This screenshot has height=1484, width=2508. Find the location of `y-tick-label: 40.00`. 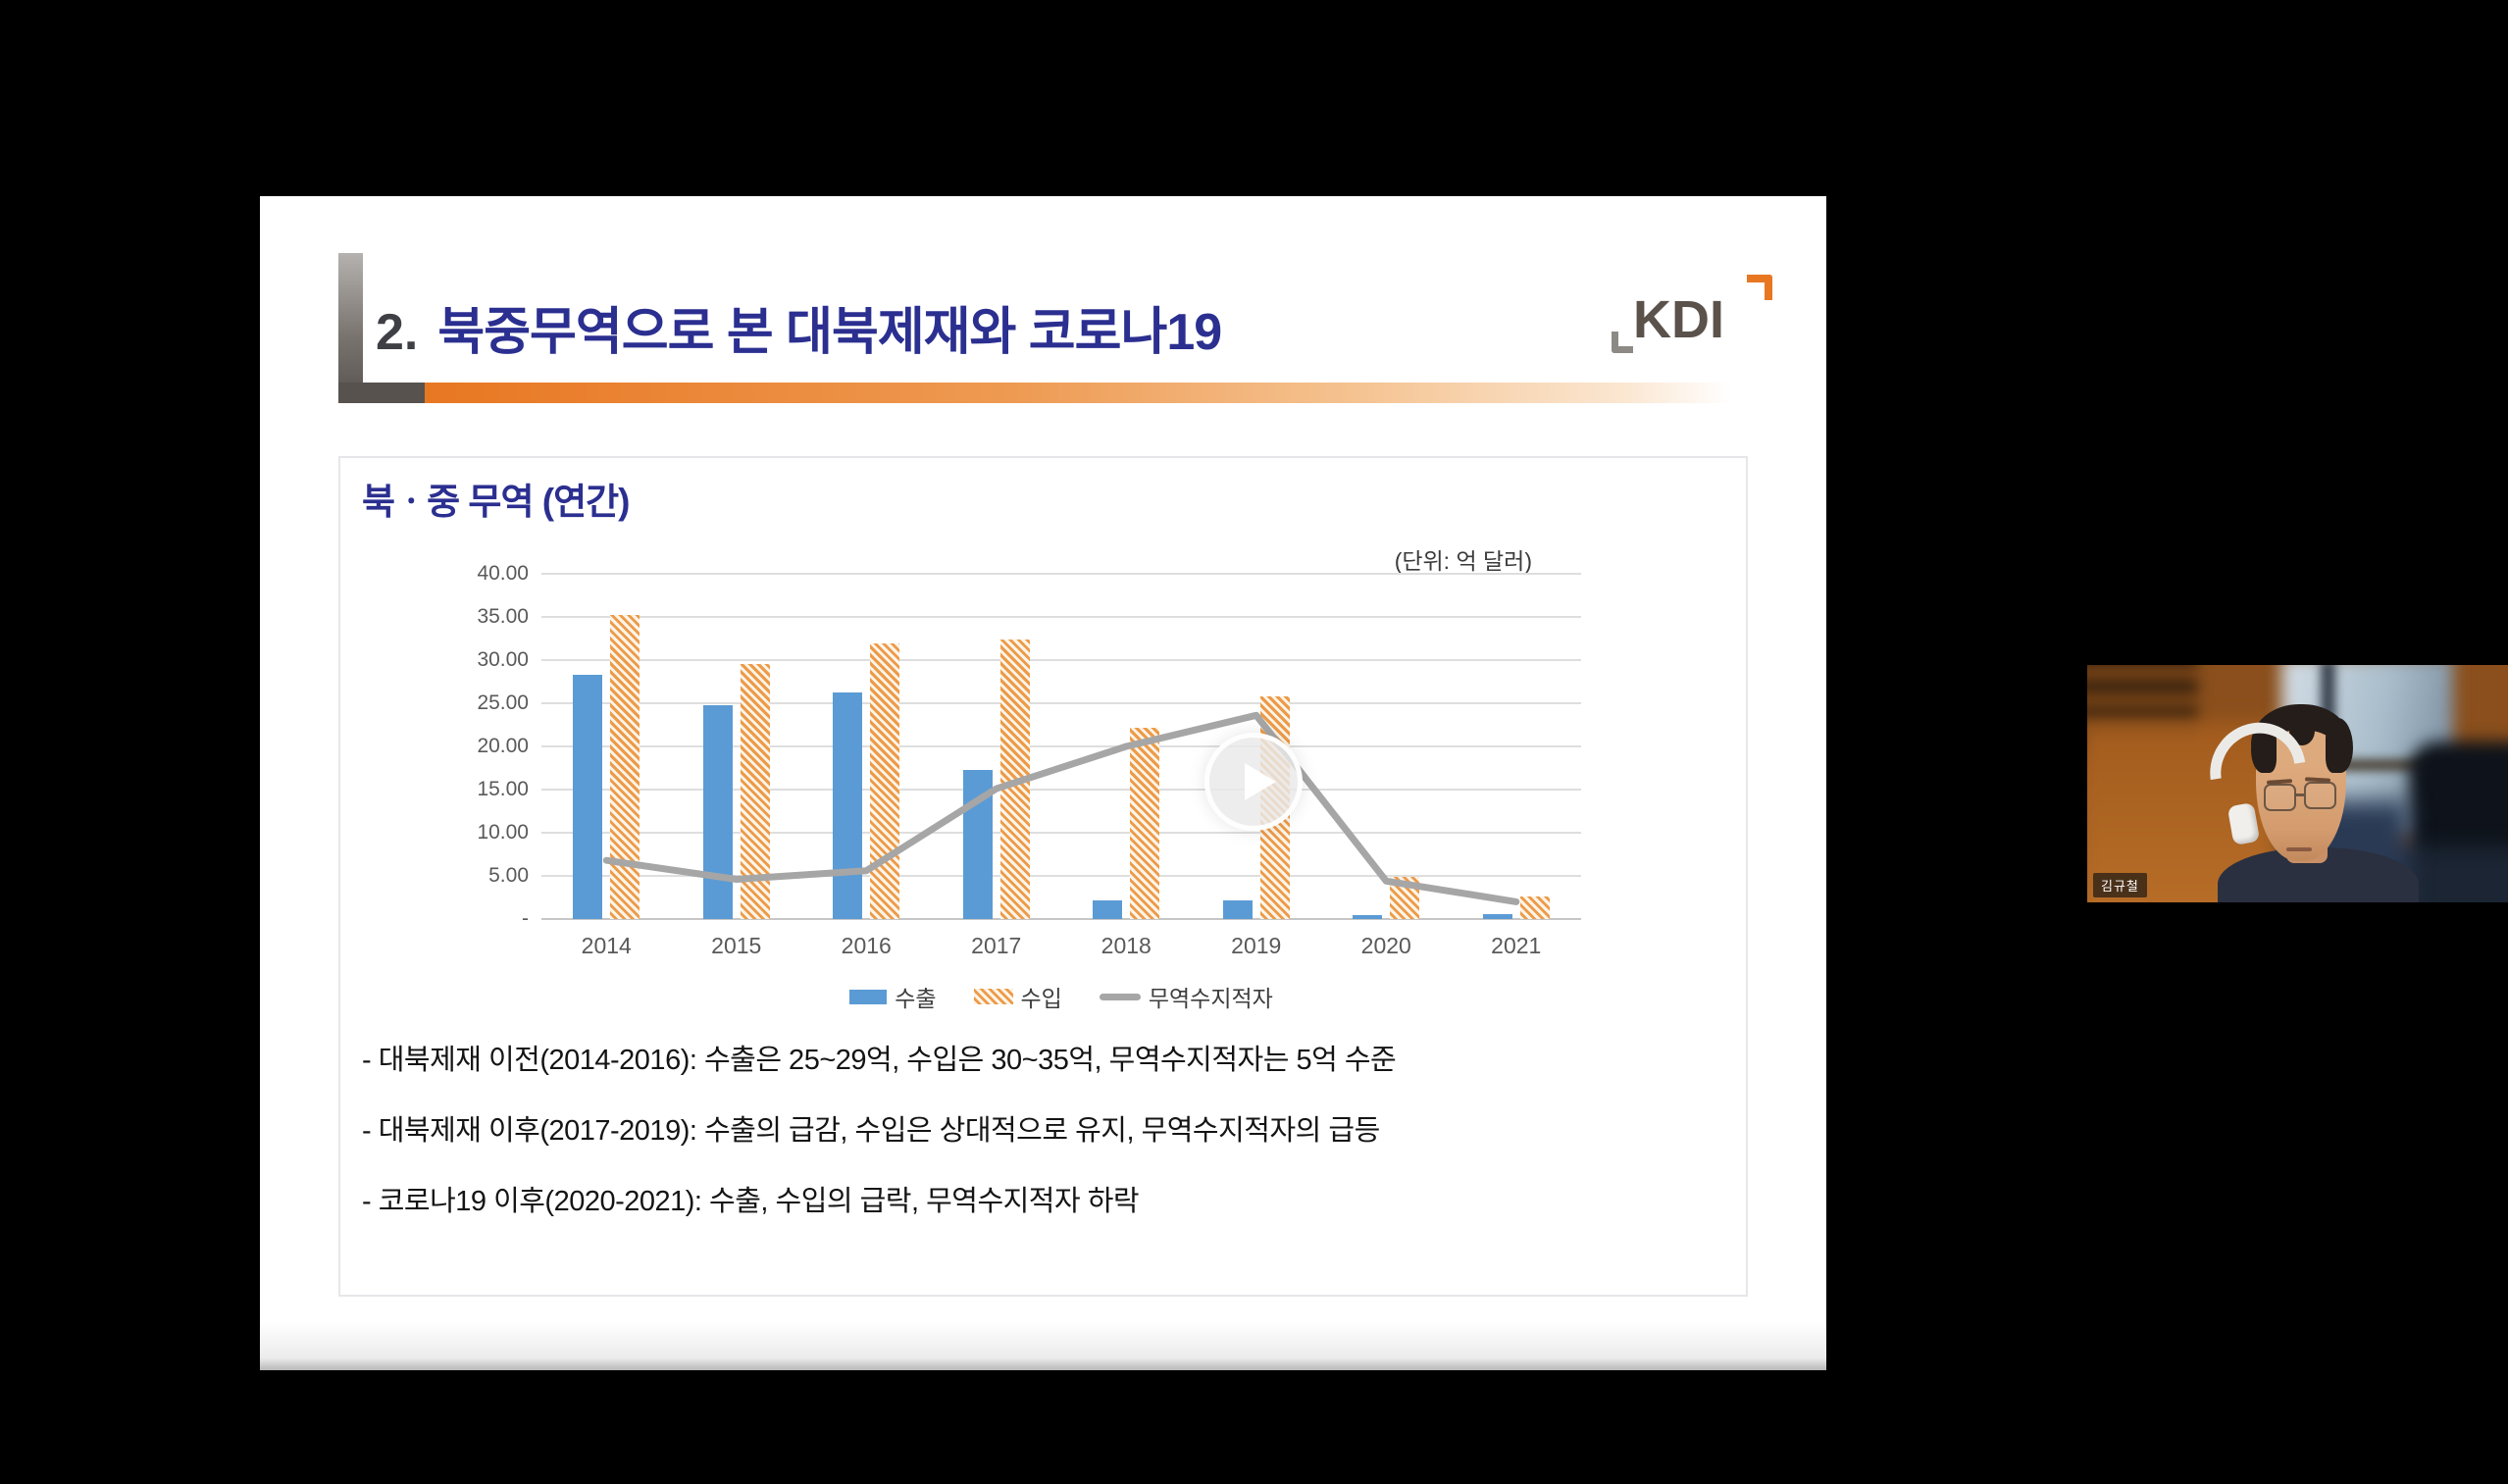

y-tick-label: 40.00 is located at coordinates (503, 573).